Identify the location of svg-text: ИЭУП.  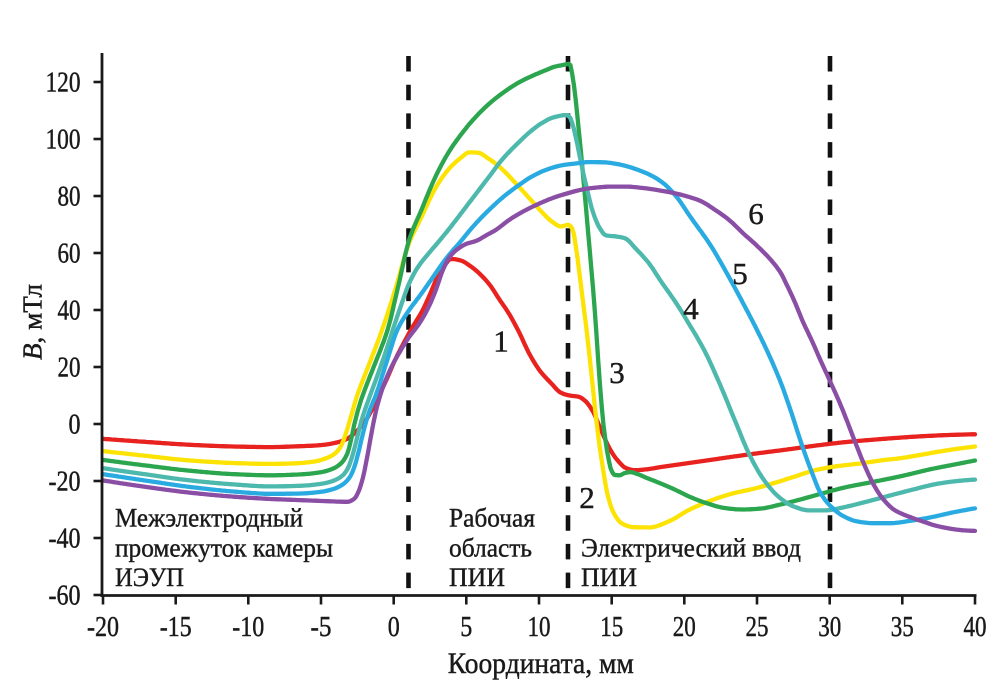
(149, 577).